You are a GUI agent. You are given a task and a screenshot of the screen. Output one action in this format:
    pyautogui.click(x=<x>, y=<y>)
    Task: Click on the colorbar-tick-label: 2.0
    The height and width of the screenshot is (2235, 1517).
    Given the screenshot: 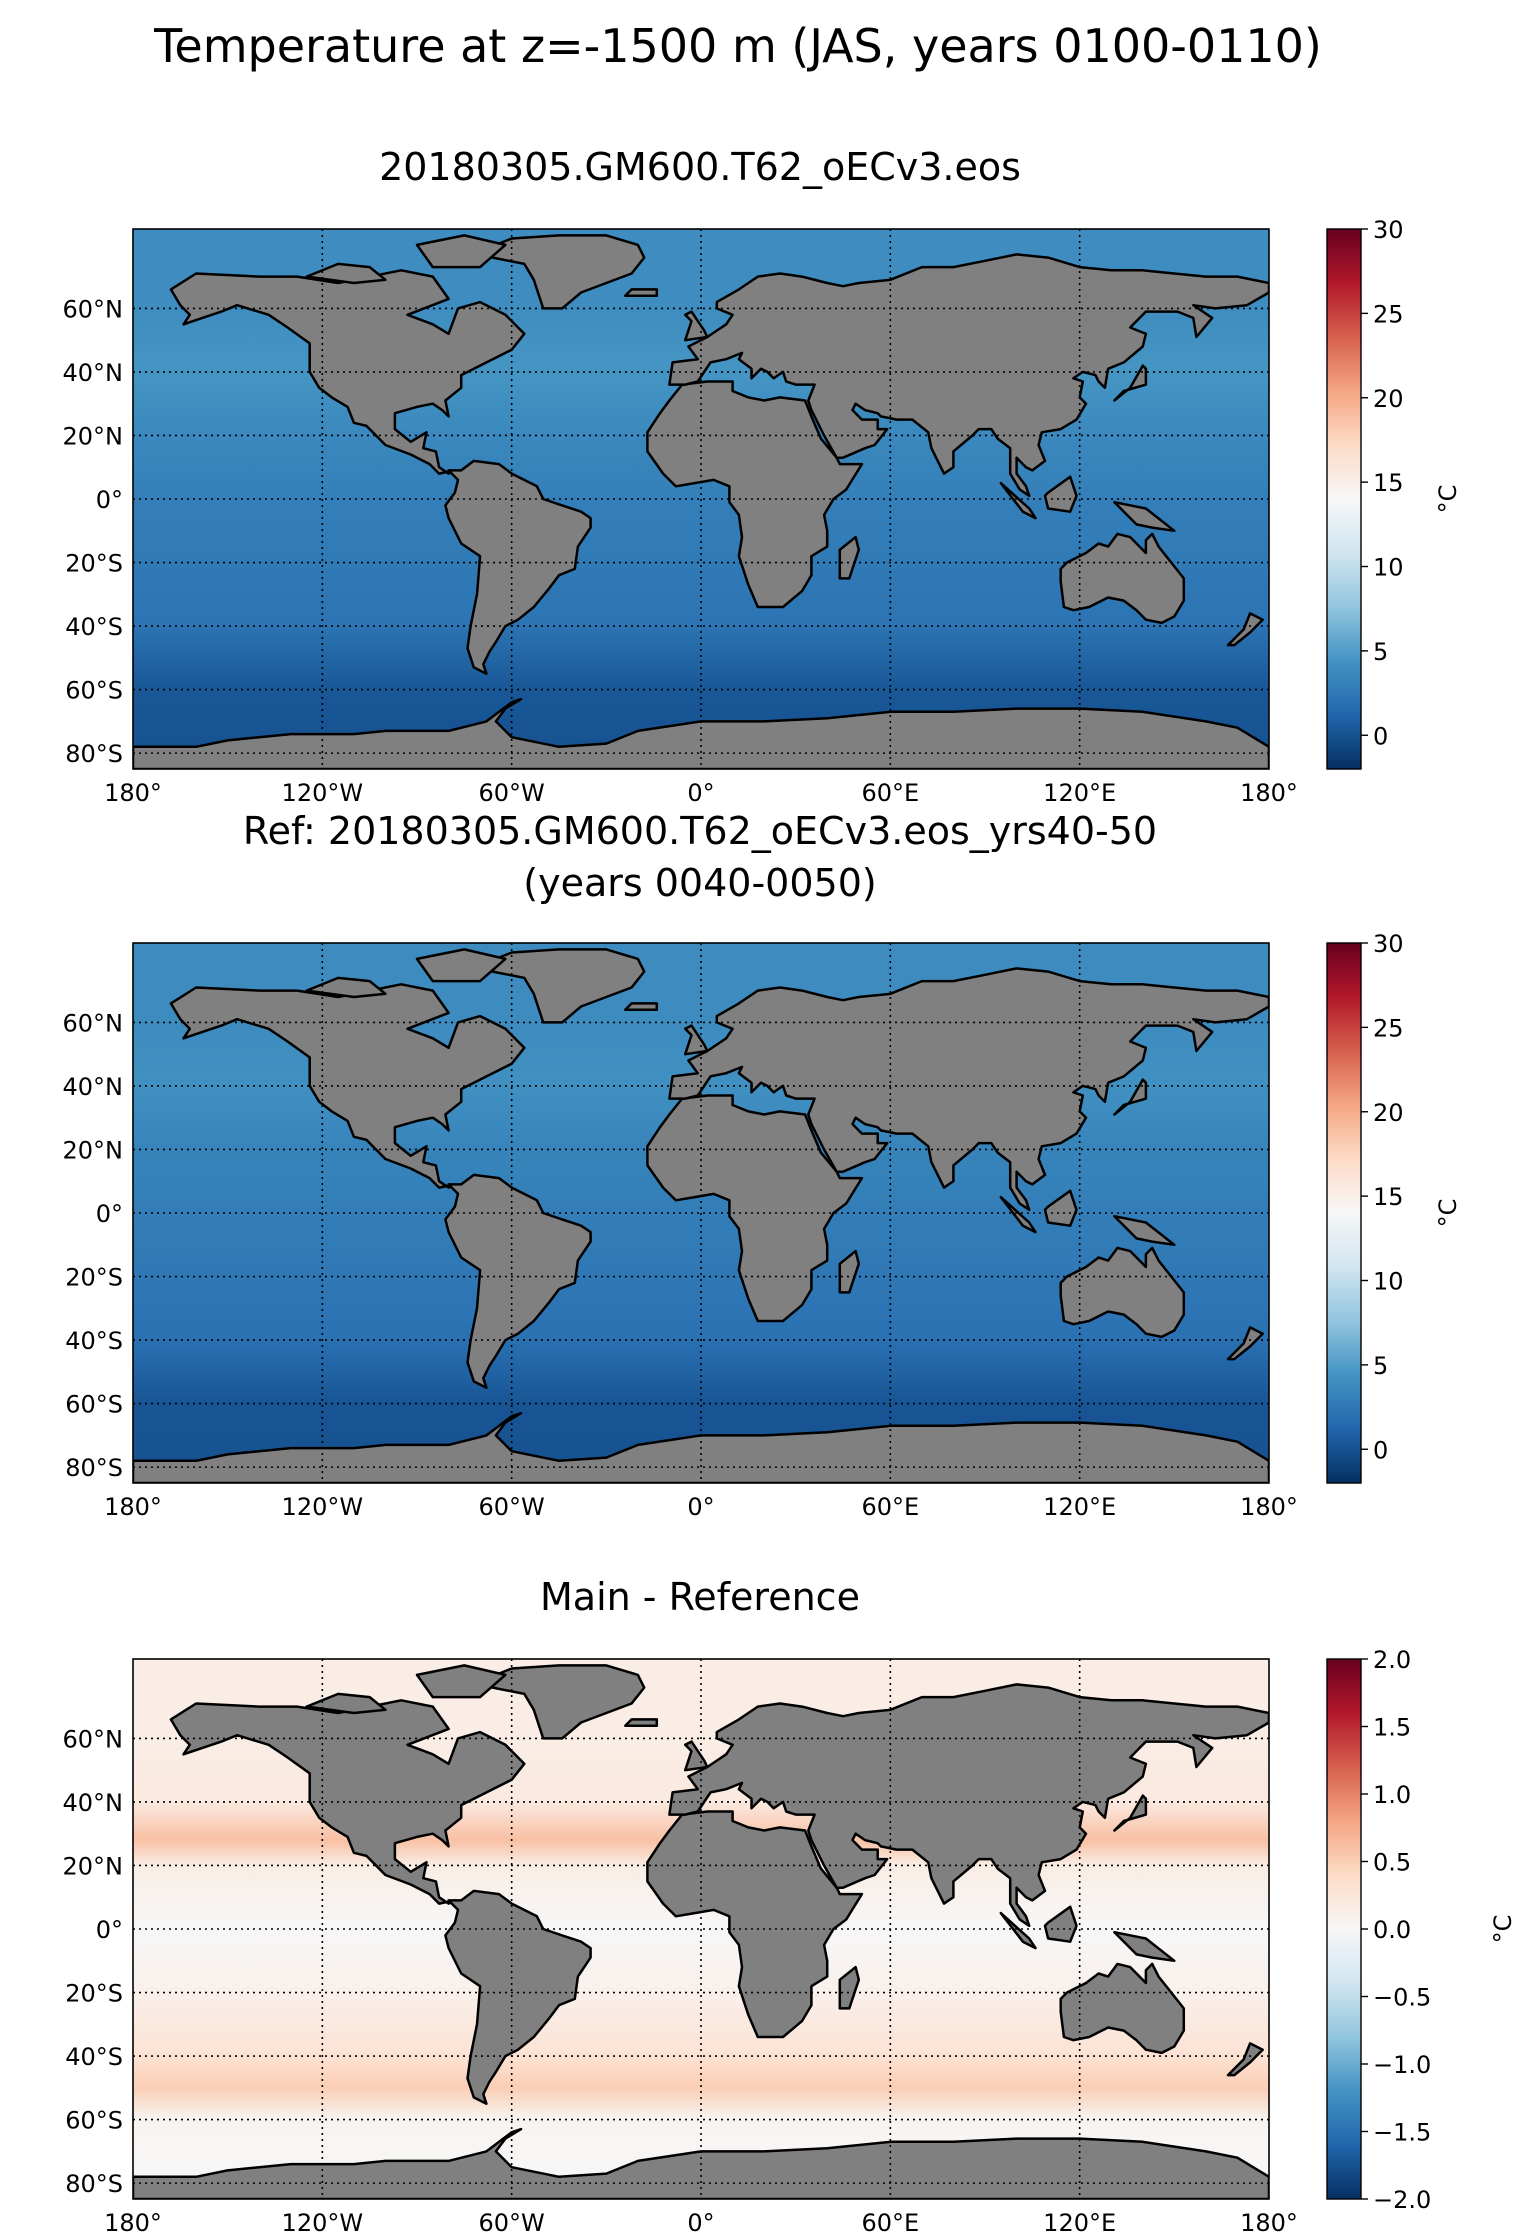 What is the action you would take?
    pyautogui.click(x=1392, y=1660)
    